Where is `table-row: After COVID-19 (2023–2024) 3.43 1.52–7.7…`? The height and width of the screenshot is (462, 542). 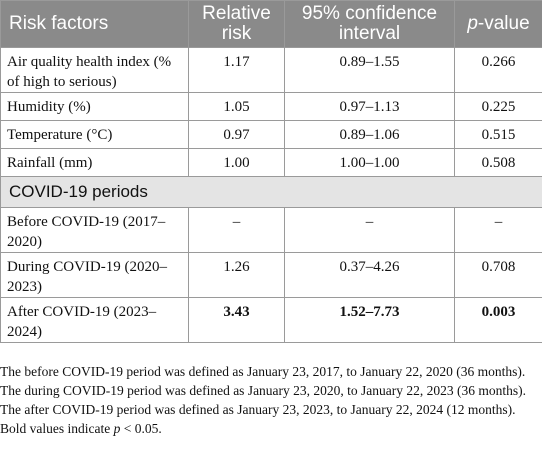 table-row: After COVID-19 (2023–2024) 3.43 1.52–7.7… is located at coordinates (271, 320).